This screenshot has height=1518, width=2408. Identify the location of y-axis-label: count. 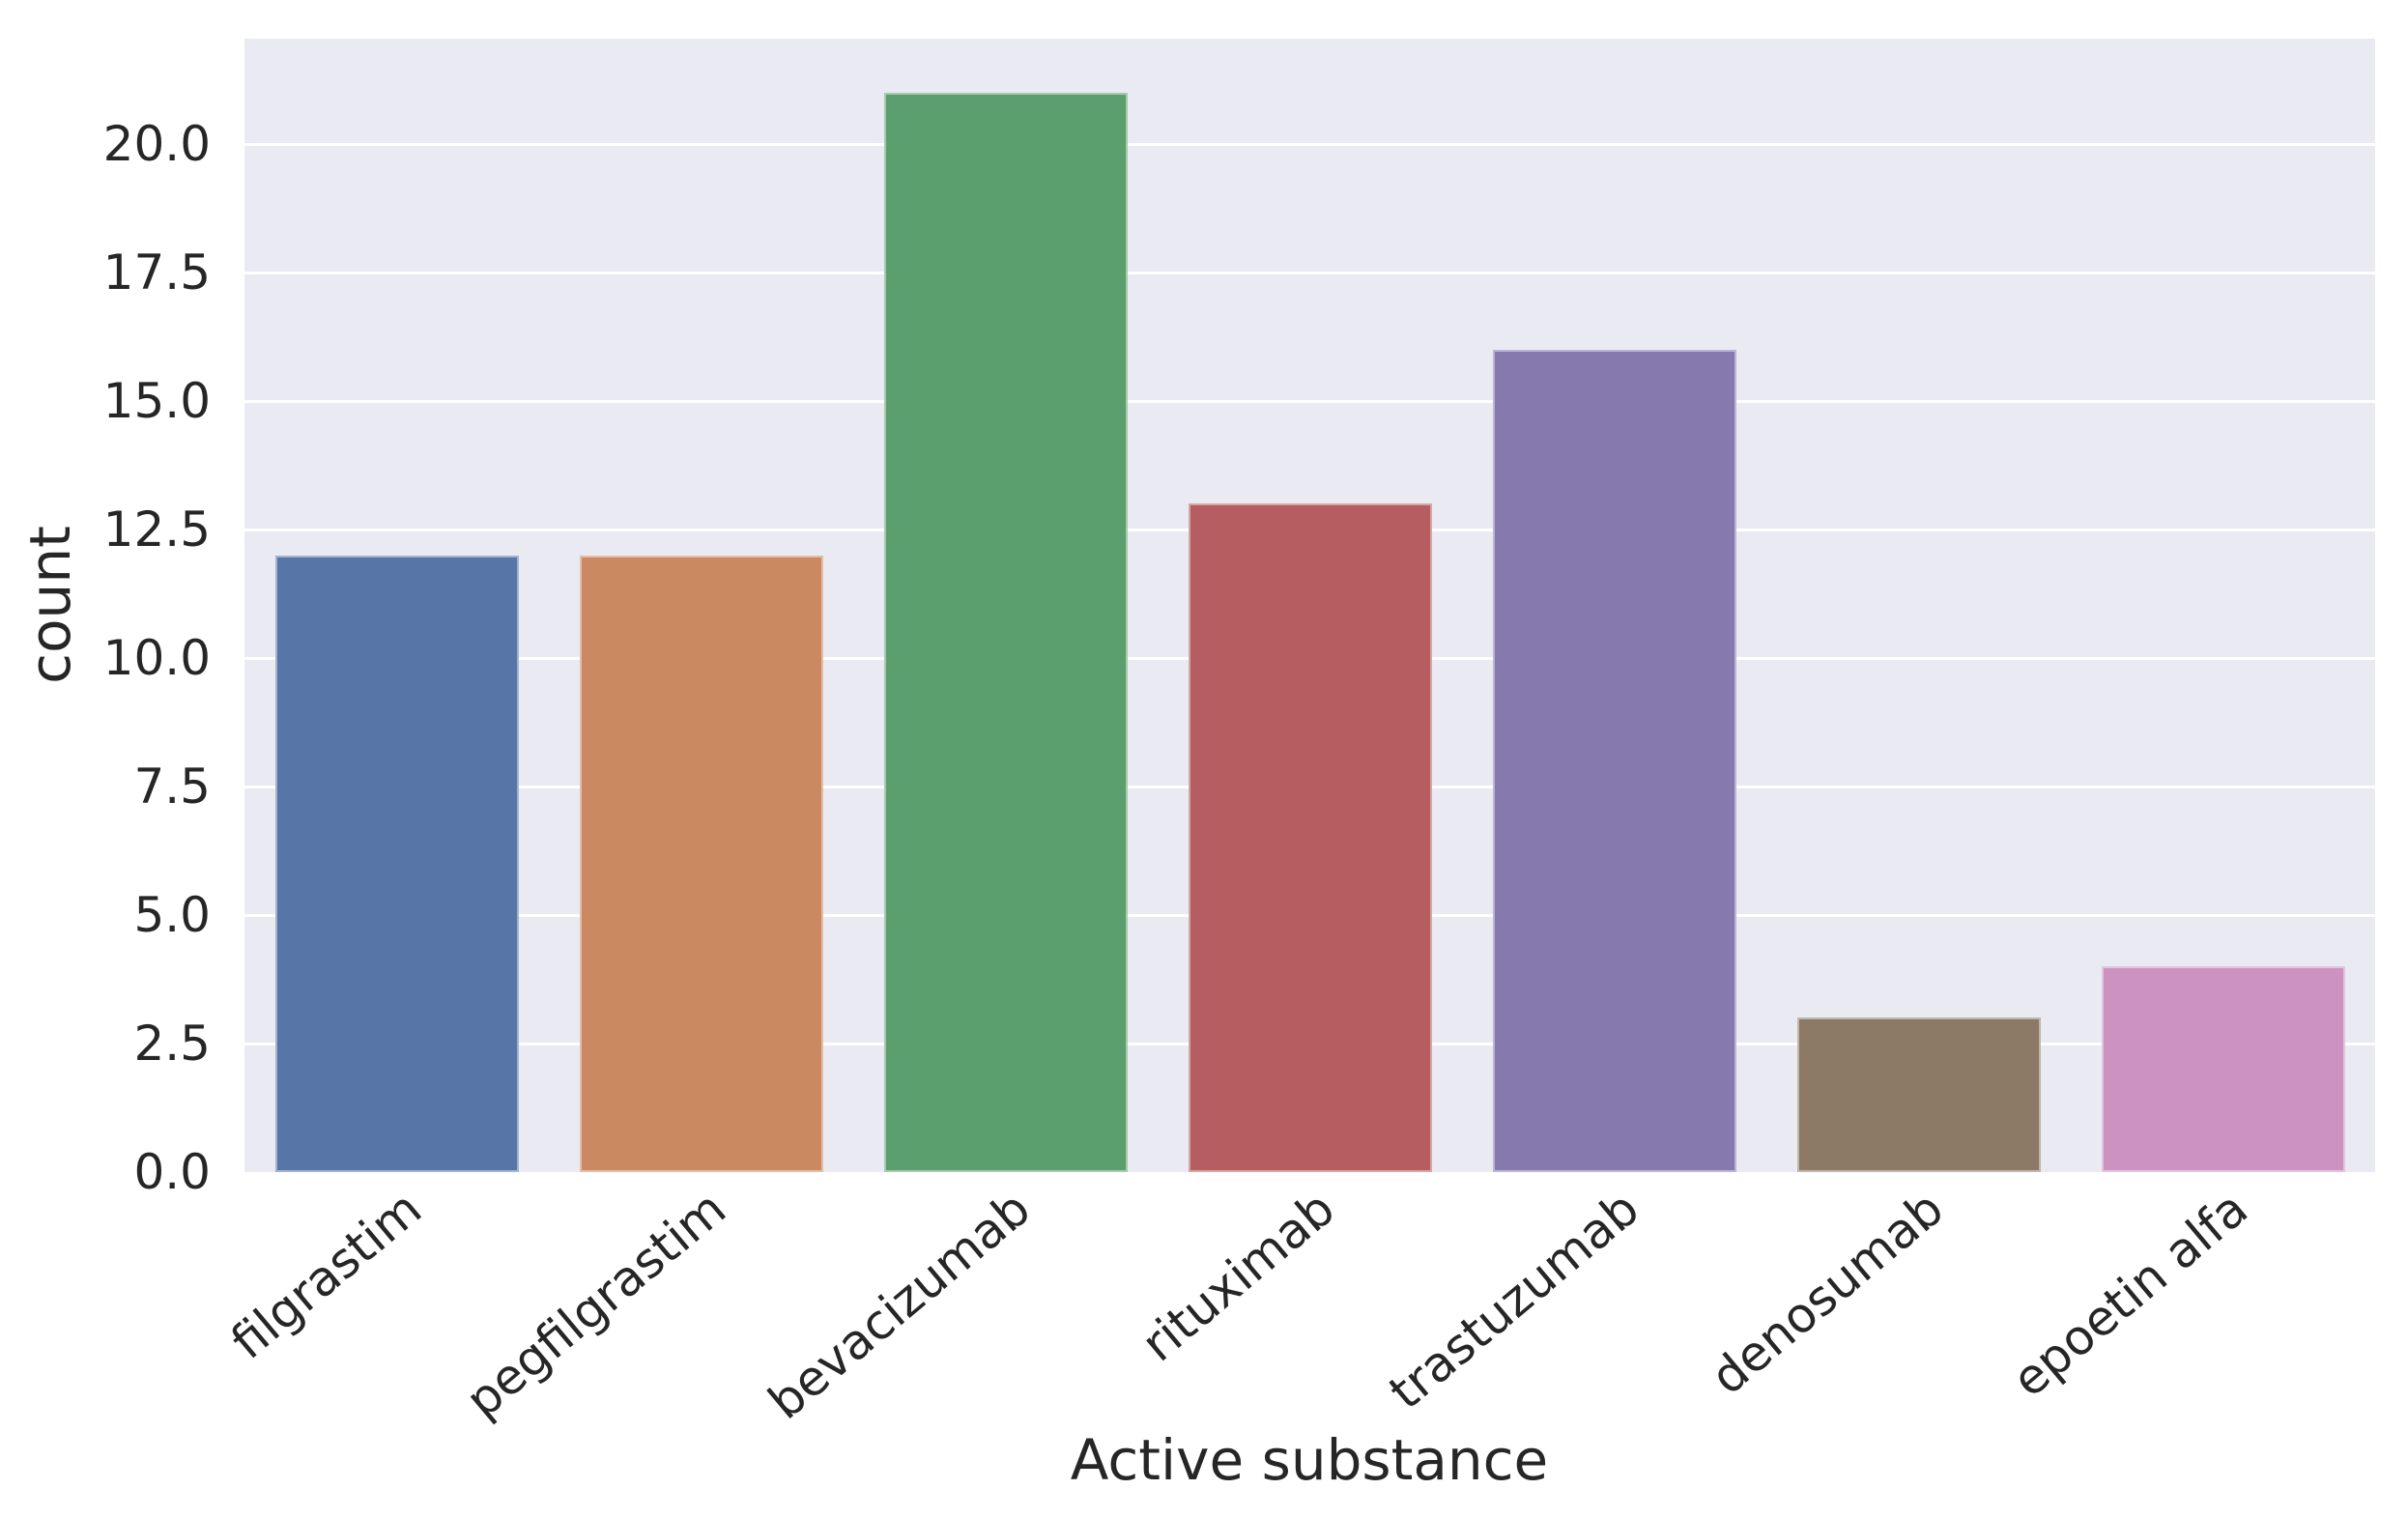
(50, 605).